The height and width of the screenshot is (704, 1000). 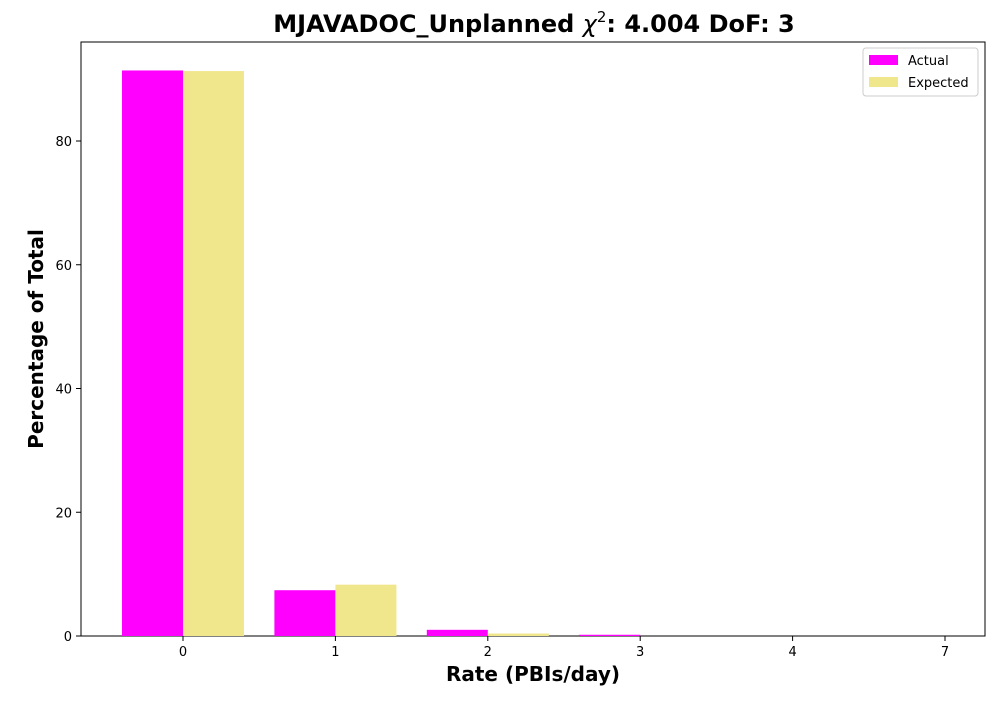 I want to click on chart-title: MJAVADOC_Unplanned χ2: 4.004 DoF: 3, so click(x=534, y=23).